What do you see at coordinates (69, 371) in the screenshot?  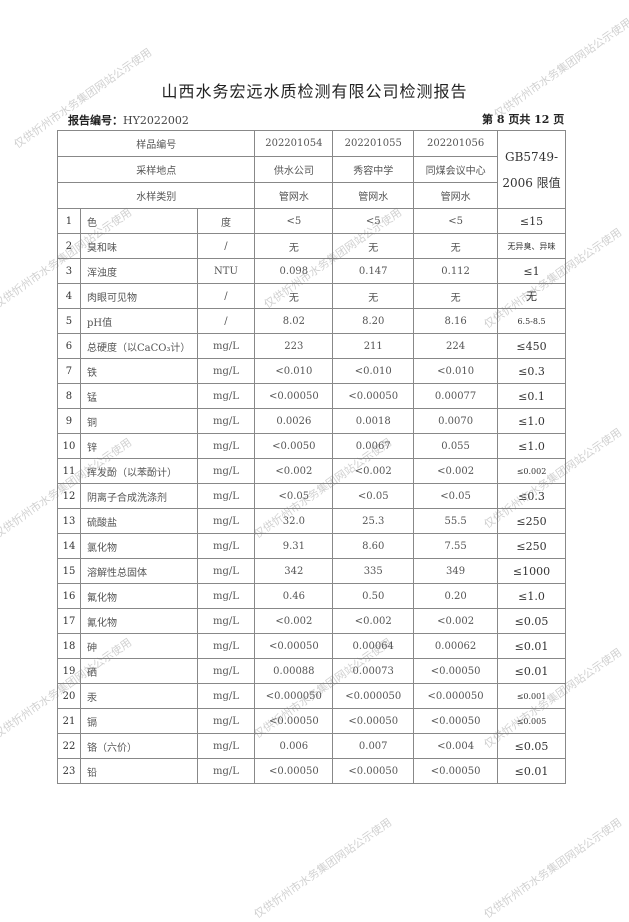 I see `row-index: 7` at bounding box center [69, 371].